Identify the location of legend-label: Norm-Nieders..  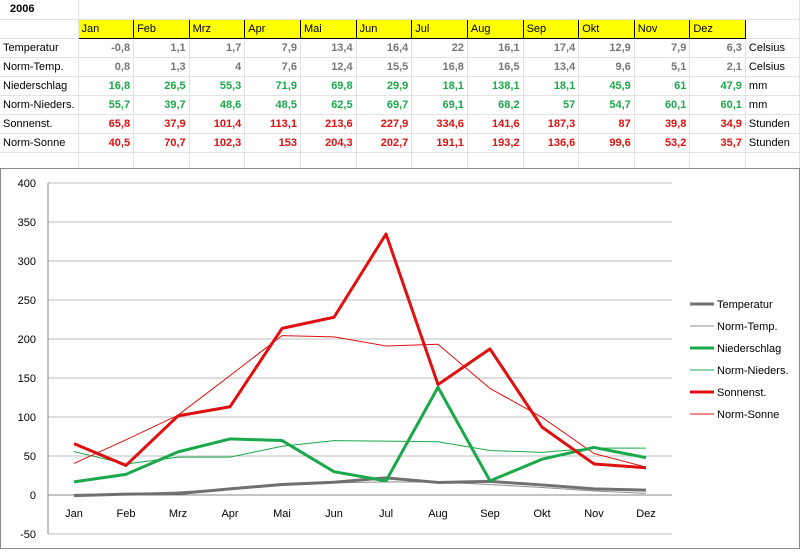
(753, 371).